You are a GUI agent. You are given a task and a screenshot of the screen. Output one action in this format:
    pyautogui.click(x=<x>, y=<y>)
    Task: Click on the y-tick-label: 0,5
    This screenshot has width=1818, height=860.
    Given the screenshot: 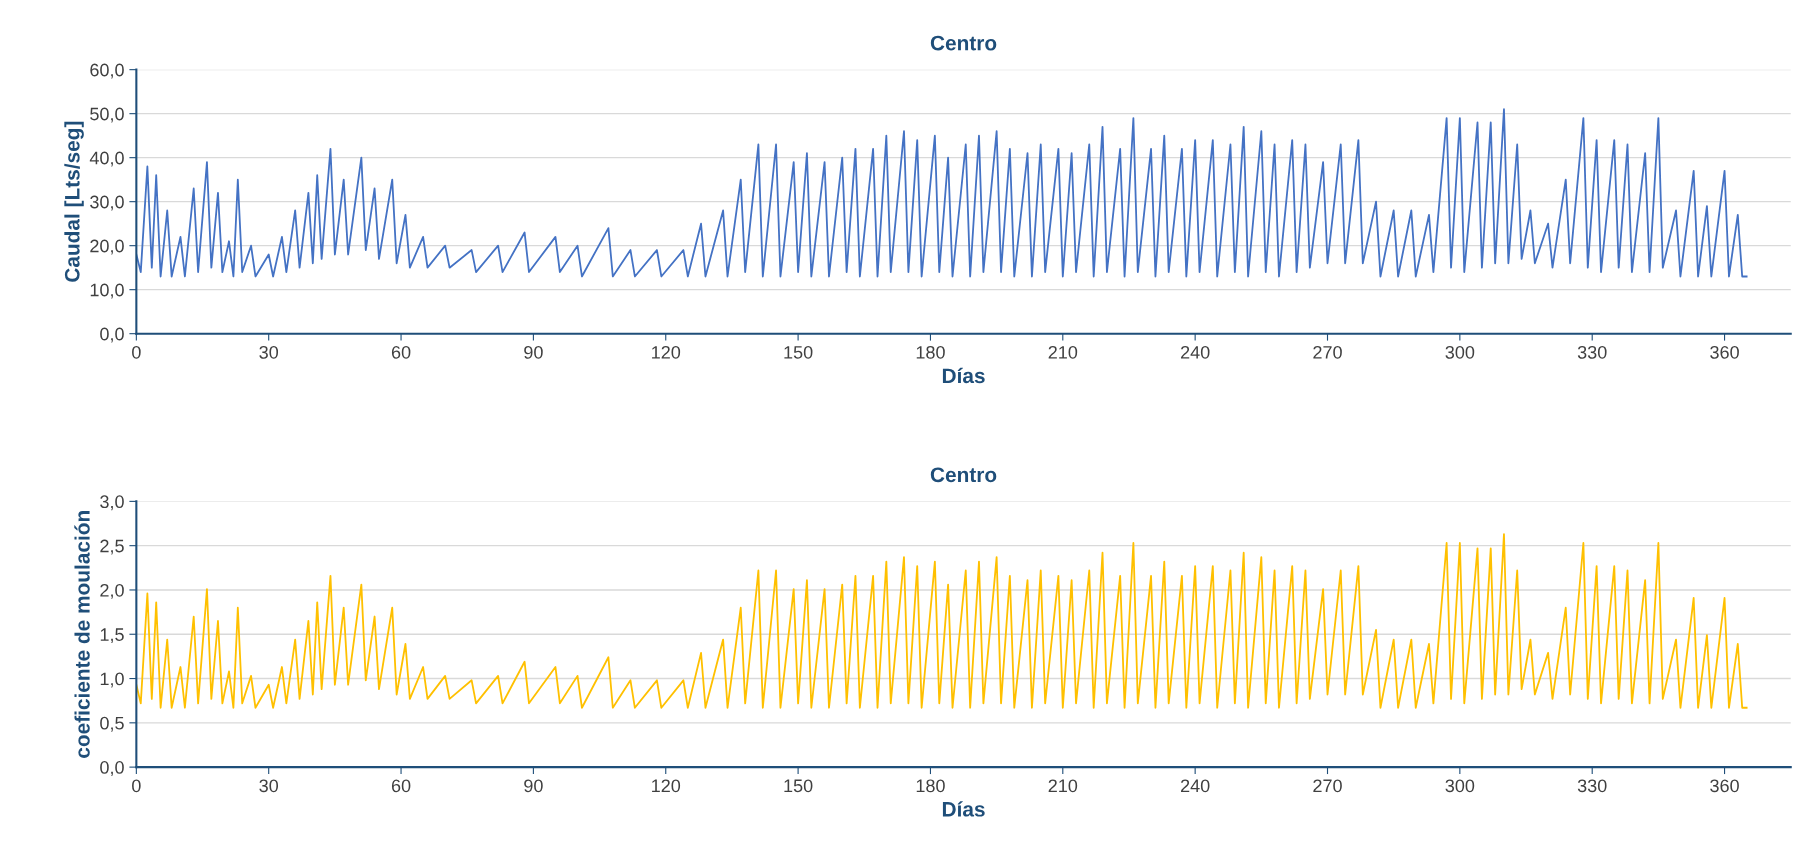 What is the action you would take?
    pyautogui.click(x=112, y=724)
    